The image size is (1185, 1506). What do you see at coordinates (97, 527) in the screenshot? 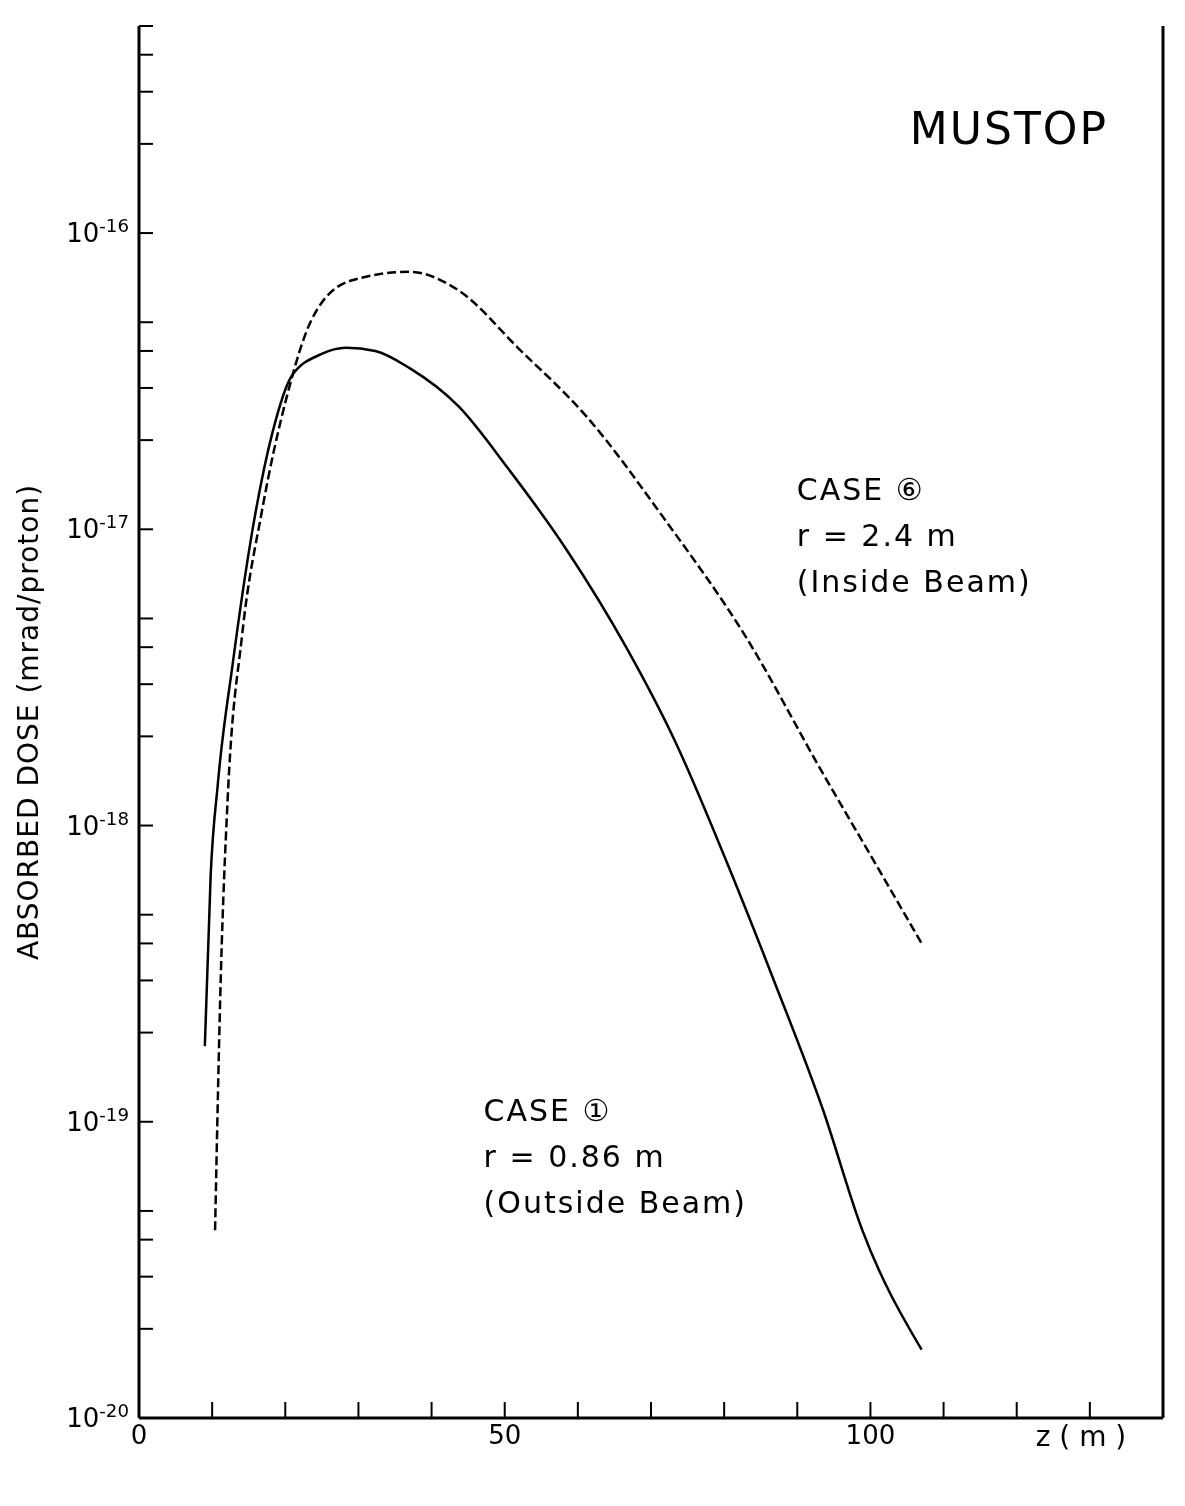
I see `y-tick-label: 10$^{-17}$` at bounding box center [97, 527].